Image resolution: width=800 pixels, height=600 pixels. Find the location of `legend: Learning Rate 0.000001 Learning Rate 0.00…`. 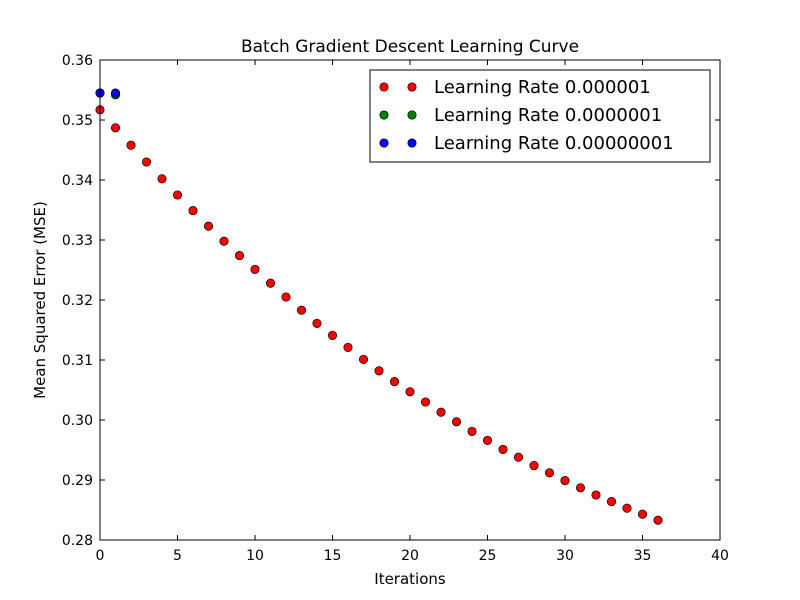

legend: Learning Rate 0.000001 Learning Rate 0.00… is located at coordinates (540, 116).